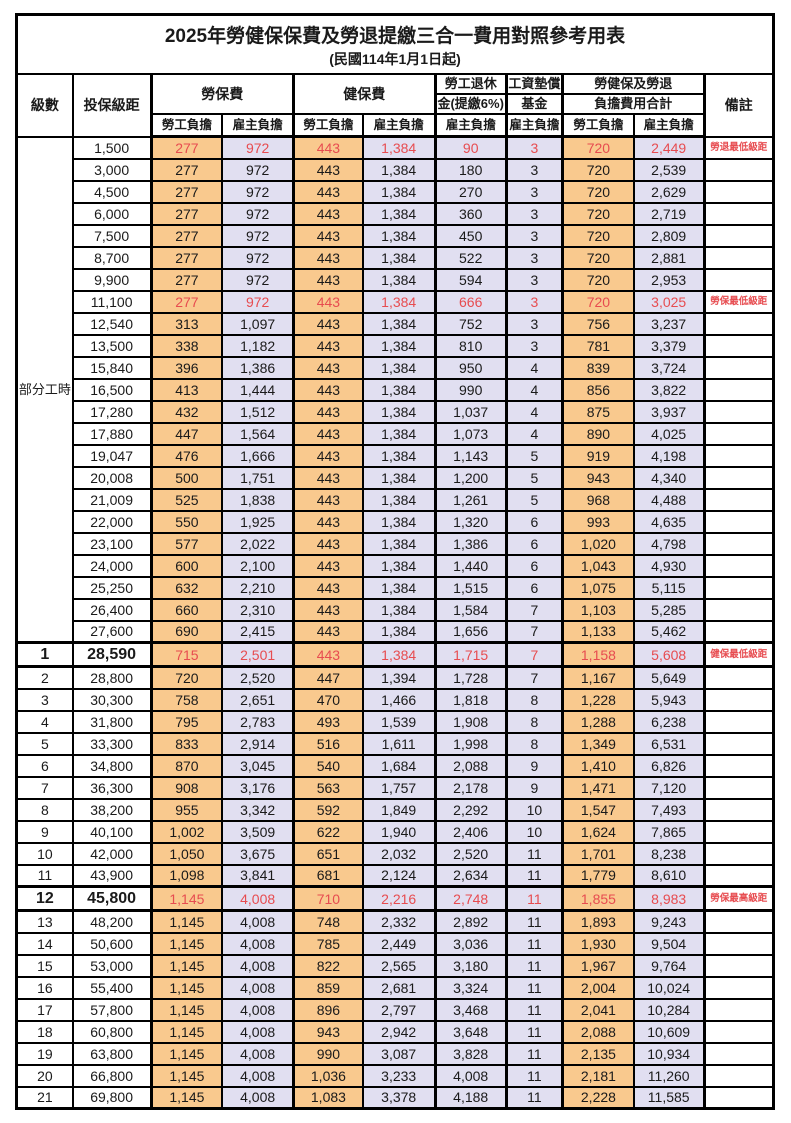  What do you see at coordinates (598, 565) in the screenshot?
I see `value-cell: 1,043` at bounding box center [598, 565].